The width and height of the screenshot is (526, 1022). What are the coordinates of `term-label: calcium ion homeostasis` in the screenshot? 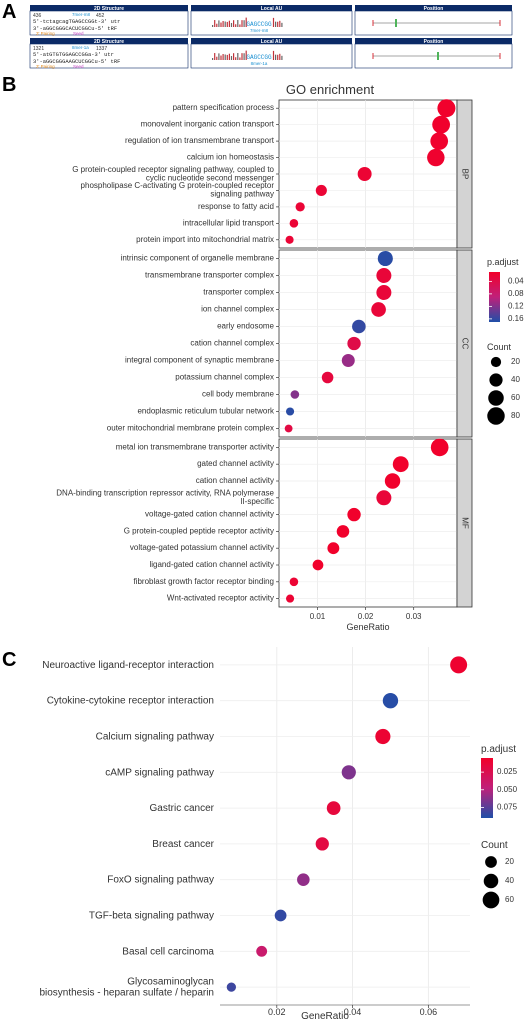 It's located at (230, 157).